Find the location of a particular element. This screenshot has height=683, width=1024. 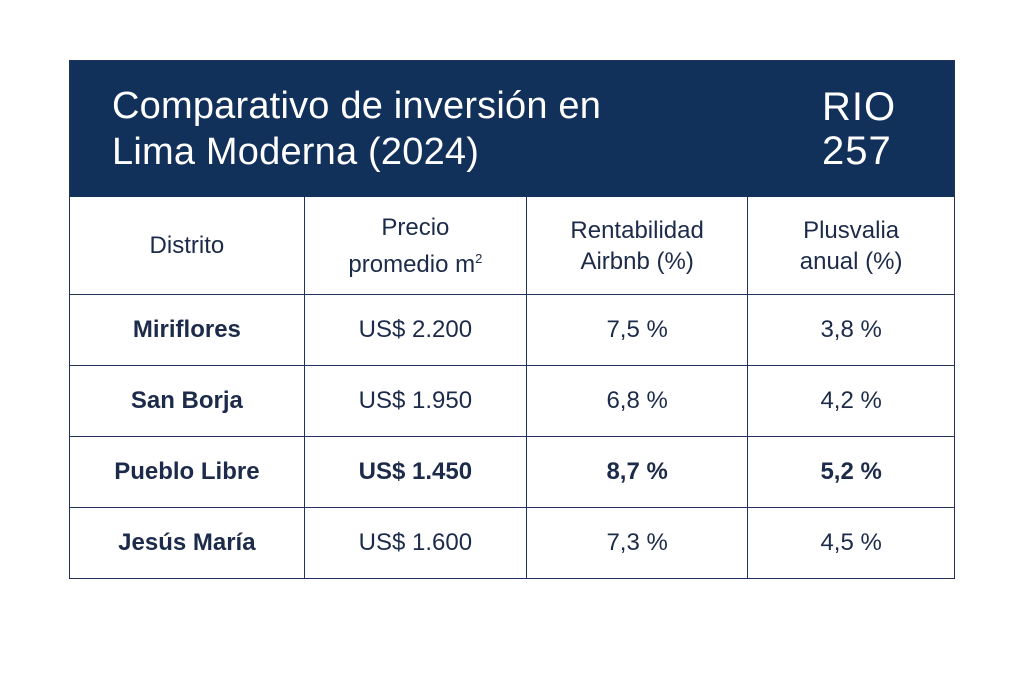

superscript: 2 is located at coordinates (479, 258).